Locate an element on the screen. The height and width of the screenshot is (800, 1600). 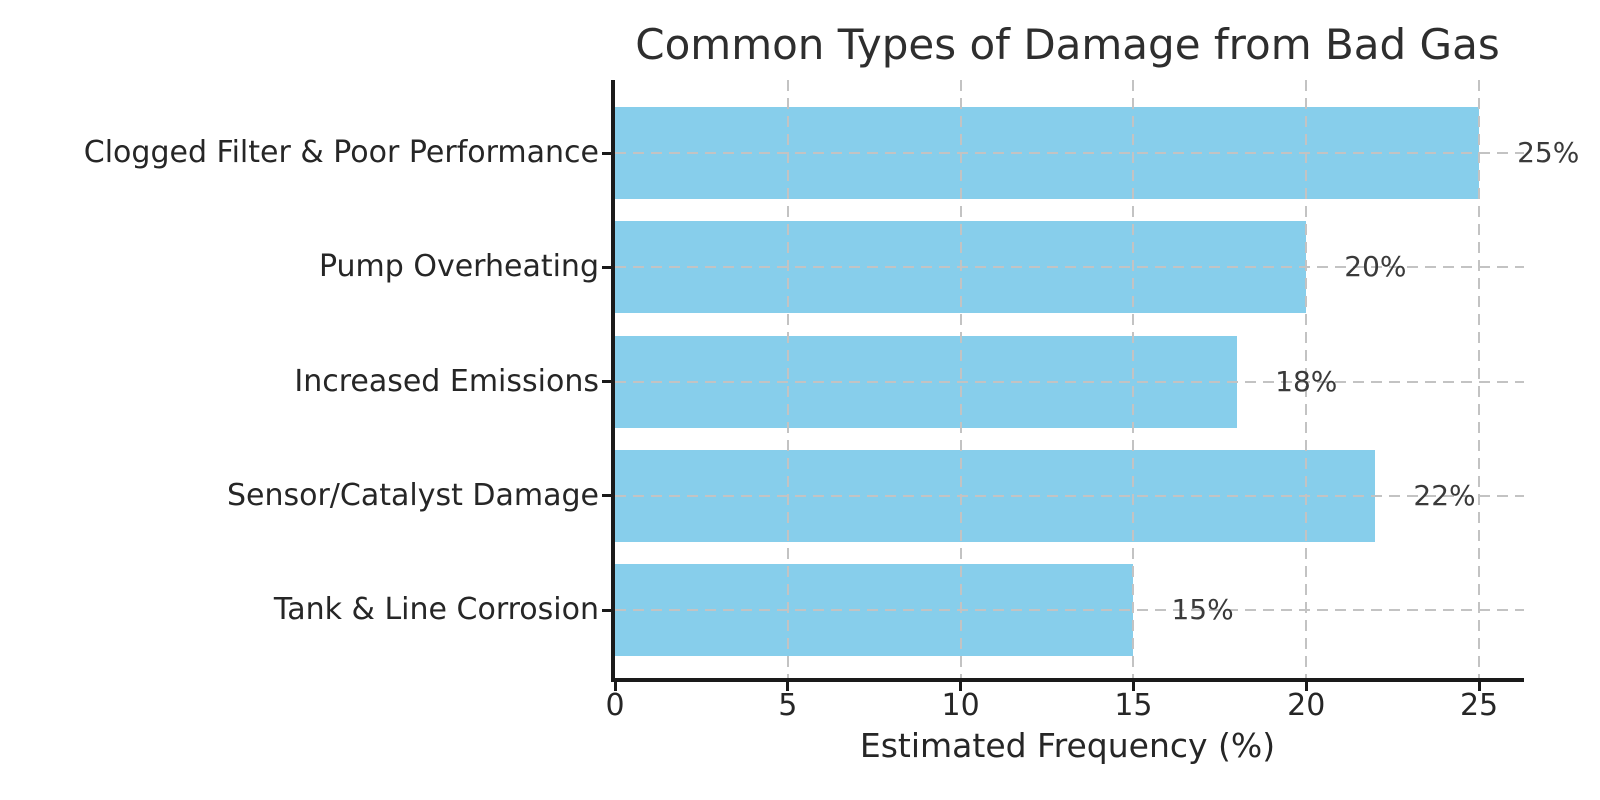
y-axis-category-label: Increased Emissions is located at coordinates (446, 381).